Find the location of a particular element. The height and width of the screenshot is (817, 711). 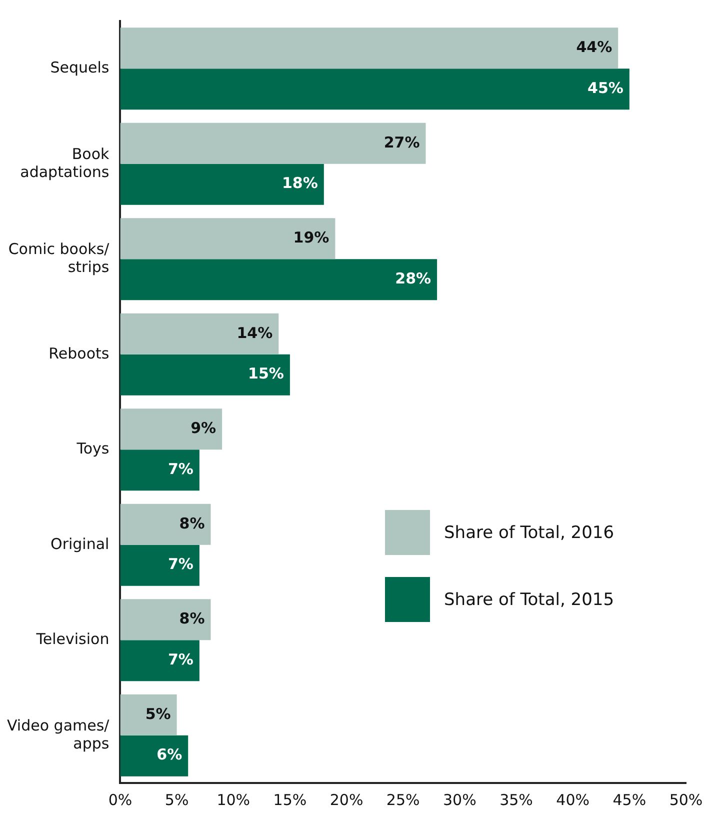

y-tick-label: Original is located at coordinates (80, 543).